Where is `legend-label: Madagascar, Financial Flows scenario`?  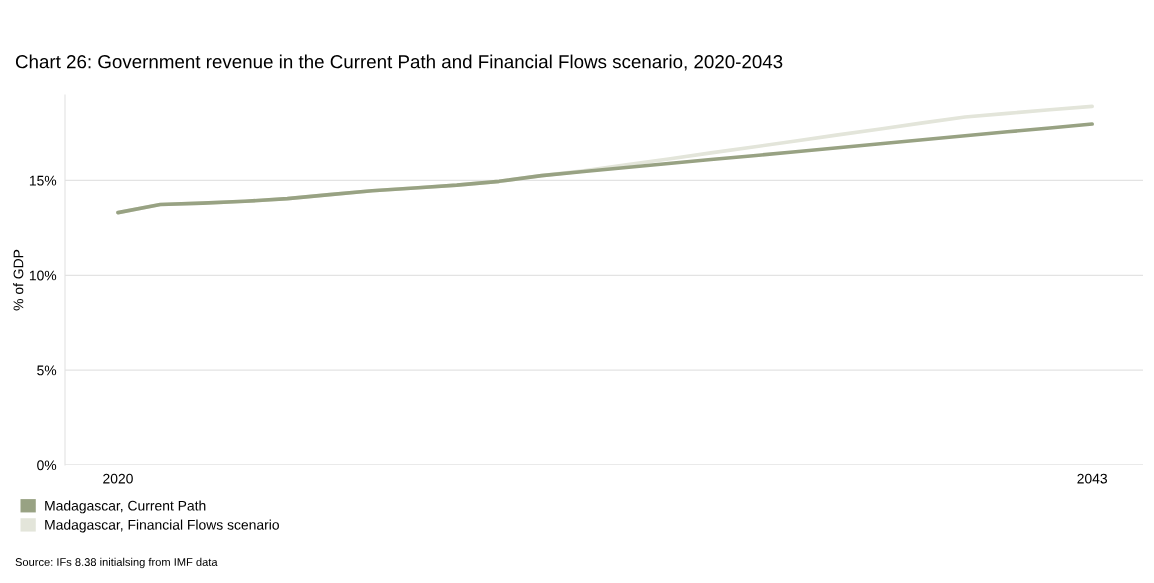 legend-label: Madagascar, Financial Flows scenario is located at coordinates (162, 526).